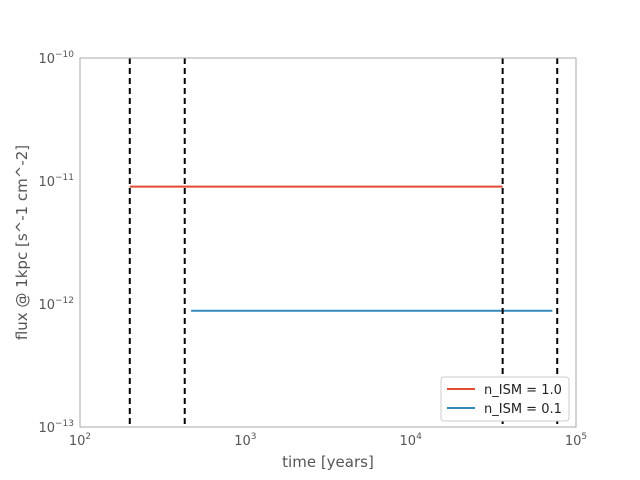  I want to click on y-tick-label: 10−13, so click(56, 427).